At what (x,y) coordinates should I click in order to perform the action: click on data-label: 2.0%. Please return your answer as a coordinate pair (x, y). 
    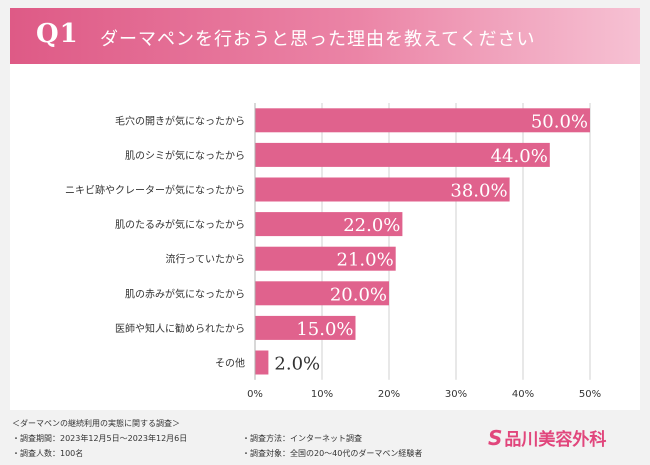
    Looking at the image, I should click on (297, 364).